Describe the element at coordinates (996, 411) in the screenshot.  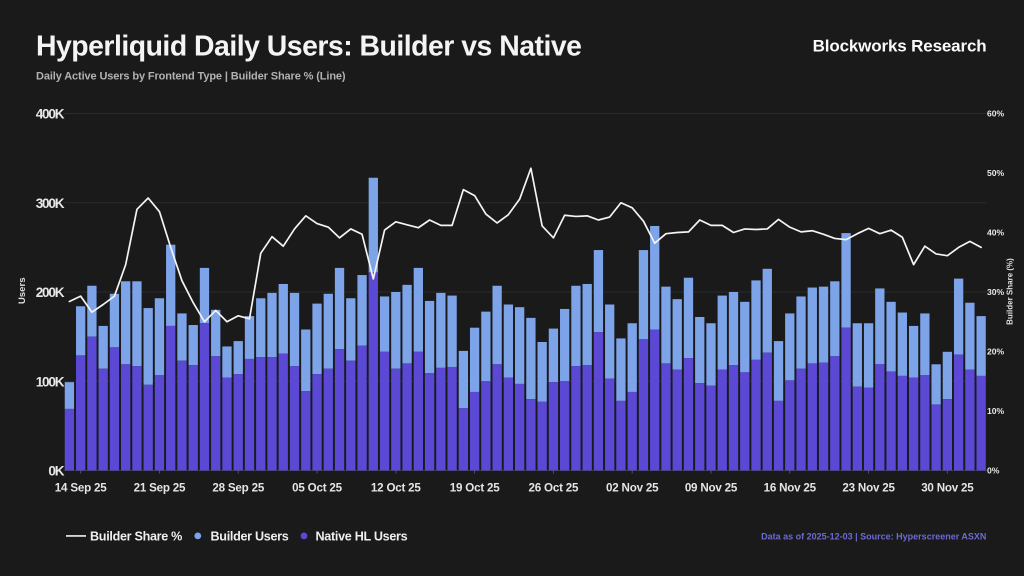
I see `svg-text: 10%` at that location.